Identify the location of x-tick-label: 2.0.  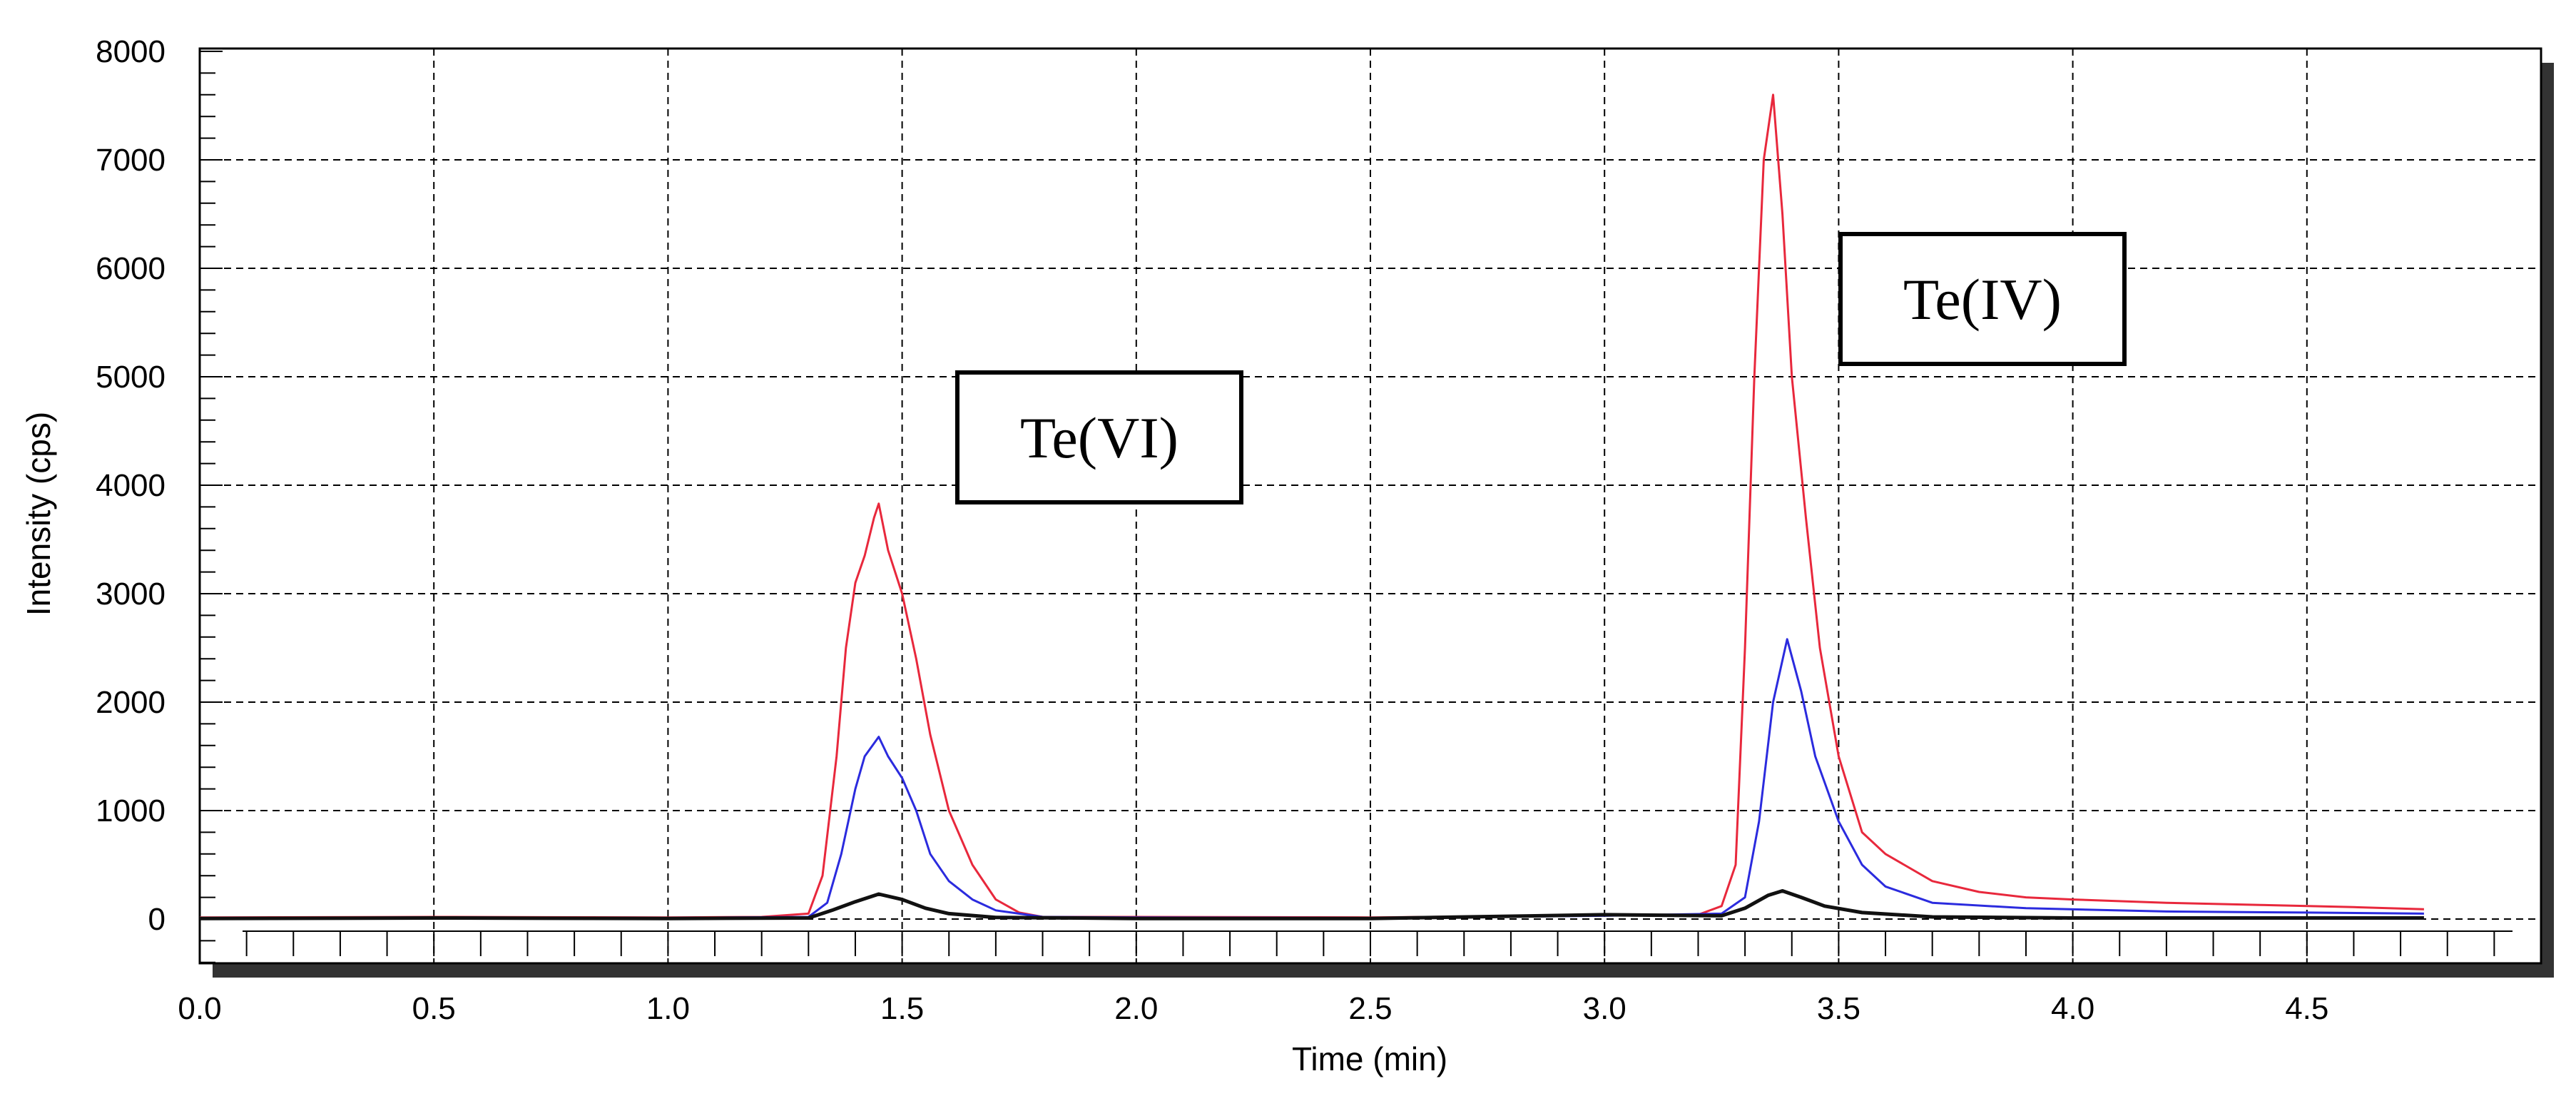
(1136, 1008).